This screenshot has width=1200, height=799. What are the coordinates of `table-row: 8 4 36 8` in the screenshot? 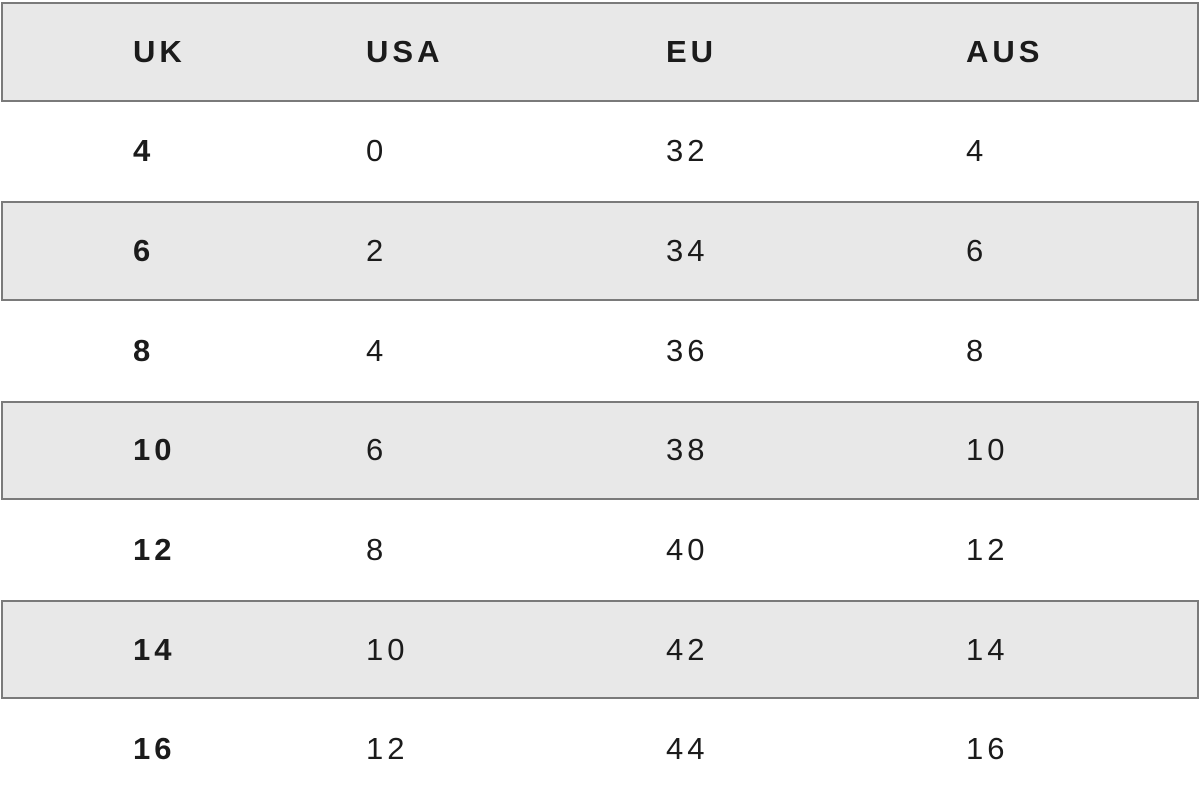 It's located at (600, 351).